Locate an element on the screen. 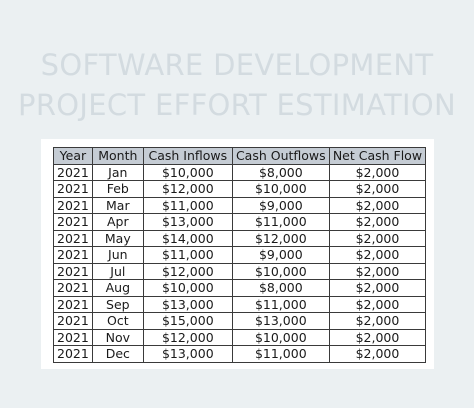 The image size is (474, 408). table-row: 2021 Aug $10,000 $8,000 $2,000 is located at coordinates (240, 288).